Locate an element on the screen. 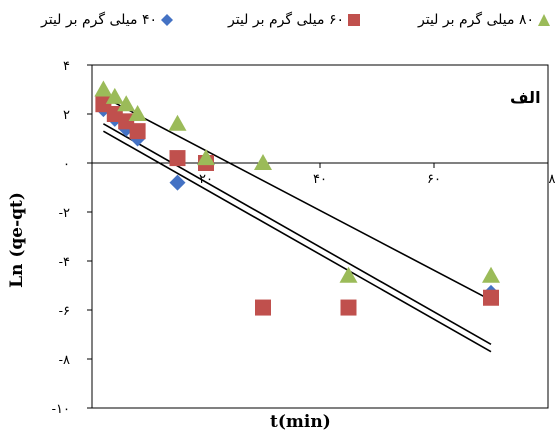 Image resolution: width=558 pixels, height=441 pixels. x-tick-label: ۶۰ is located at coordinates (434, 179).